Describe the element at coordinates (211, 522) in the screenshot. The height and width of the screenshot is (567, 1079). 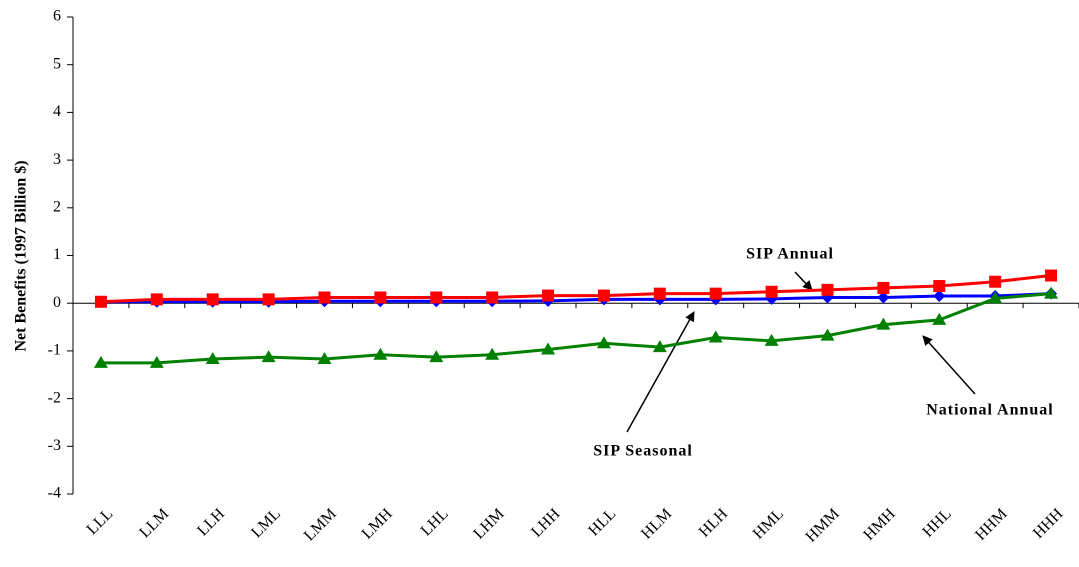
I see `x-tick-label: LLH` at that location.